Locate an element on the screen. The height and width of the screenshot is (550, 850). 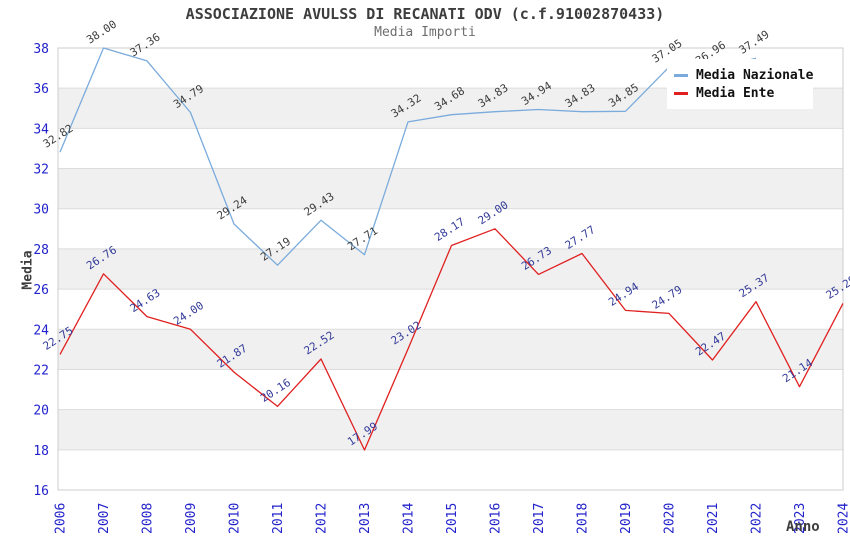
legend-item-media-ente: Media Ente is located at coordinates (743, 93).